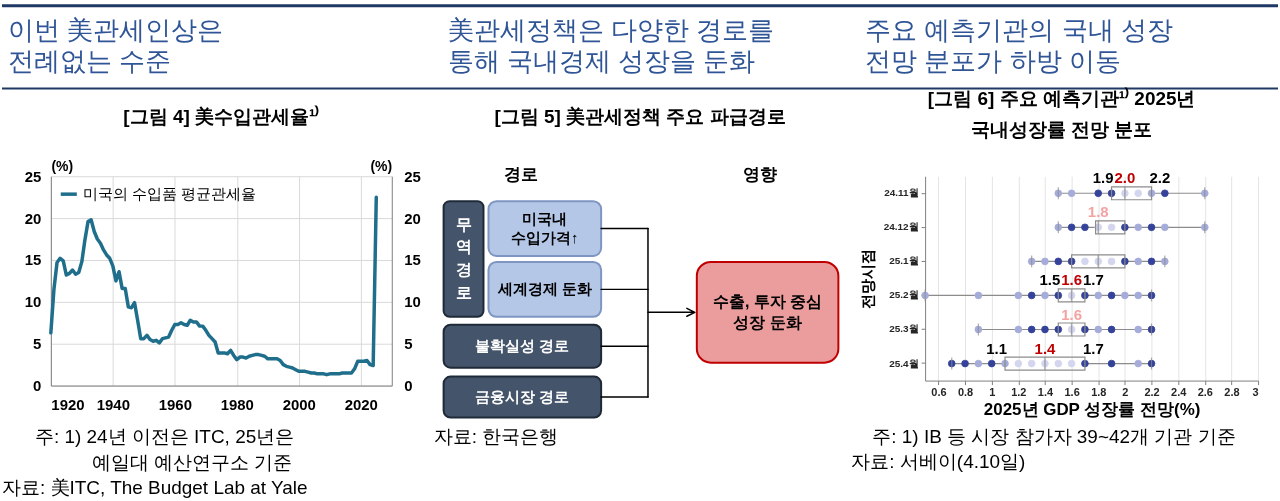 The width and height of the screenshot is (1280, 501). Describe the element at coordinates (1072, 392) in the screenshot. I see `x-tick-label: 1.6` at that location.